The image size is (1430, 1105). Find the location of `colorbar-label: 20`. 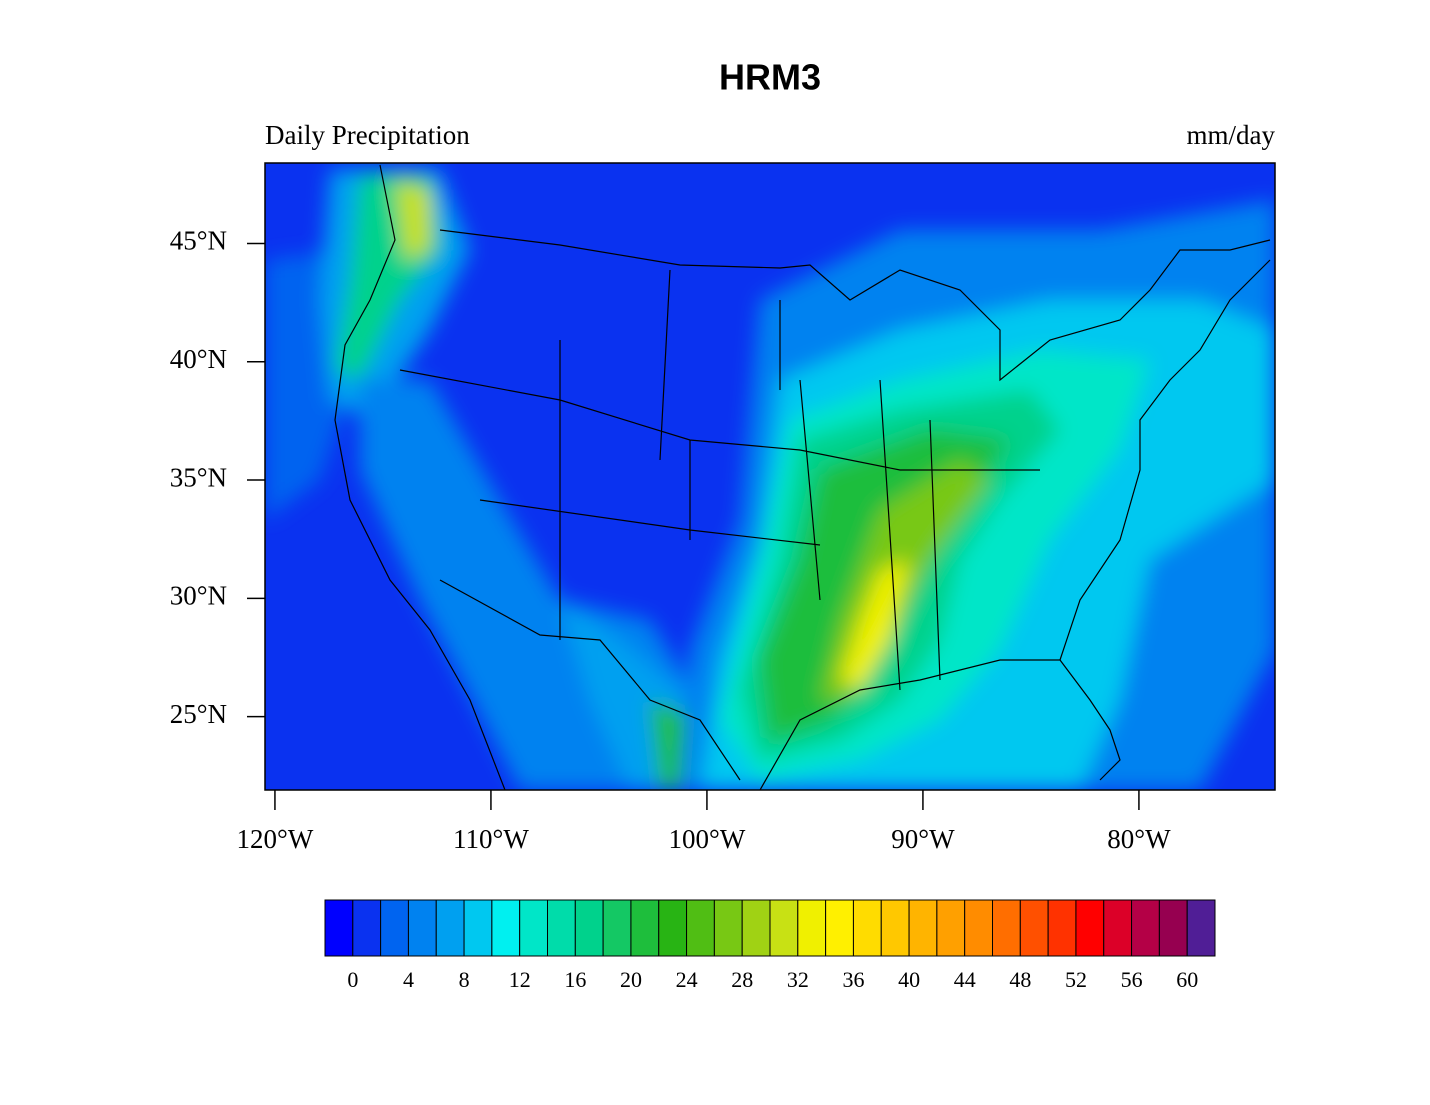

colorbar-label: 20 is located at coordinates (631, 979).